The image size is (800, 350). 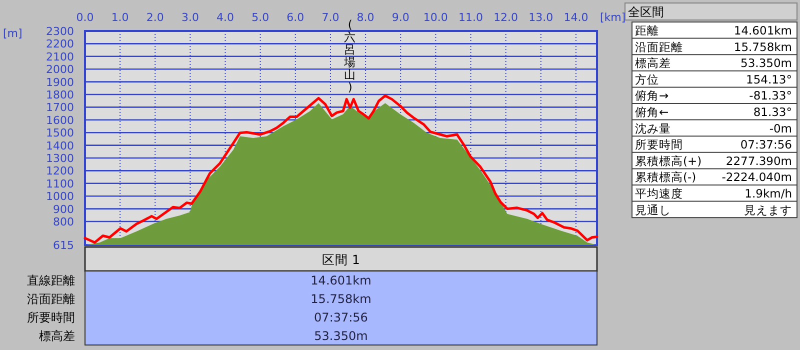 What do you see at coordinates (401, 17) in the screenshot?
I see `x-tick-label: 9.0` at bounding box center [401, 17].